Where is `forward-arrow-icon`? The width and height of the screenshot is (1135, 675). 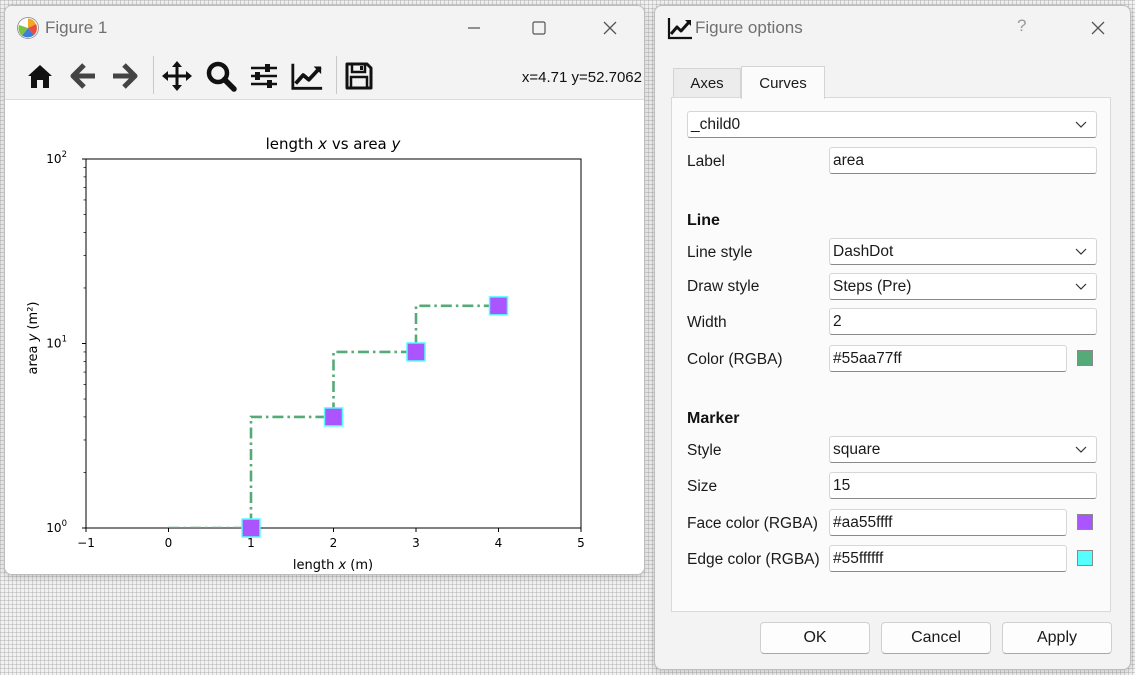
forward-arrow-icon is located at coordinates (125, 76).